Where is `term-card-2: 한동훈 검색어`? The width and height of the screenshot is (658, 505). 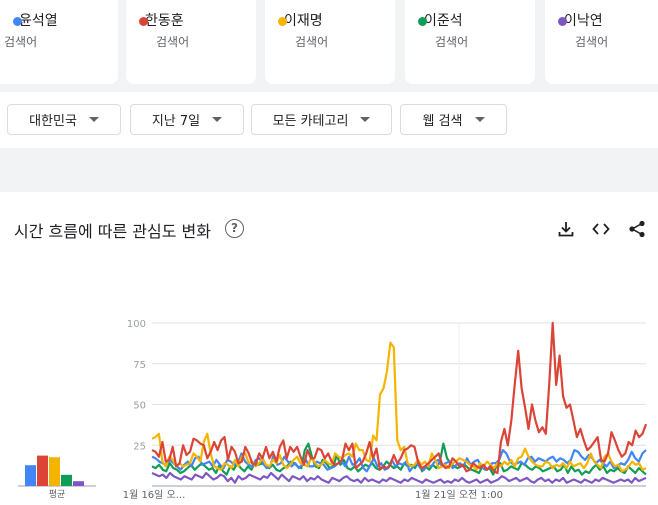 term-card-2: 한동훈 검색어 is located at coordinates (191, 42).